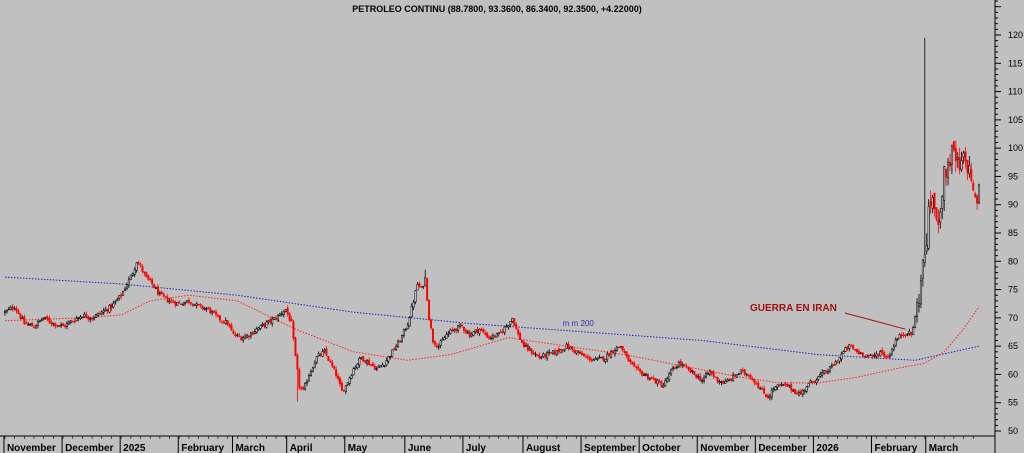 Image resolution: width=1024 pixels, height=453 pixels. Describe the element at coordinates (31, 448) in the screenshot. I see `x-month-label: November` at that location.